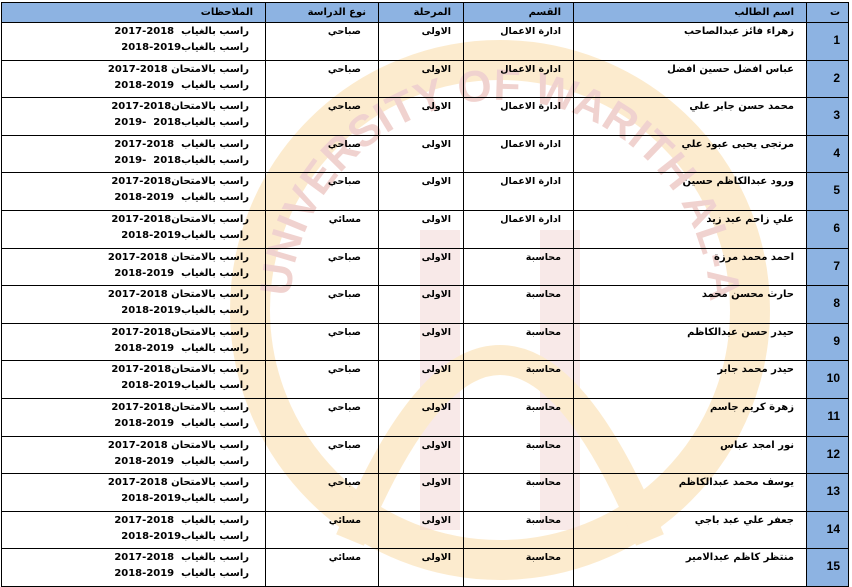 The height and width of the screenshot is (587, 852). What do you see at coordinates (827, 530) in the screenshot?
I see `row-number: 14` at bounding box center [827, 530].